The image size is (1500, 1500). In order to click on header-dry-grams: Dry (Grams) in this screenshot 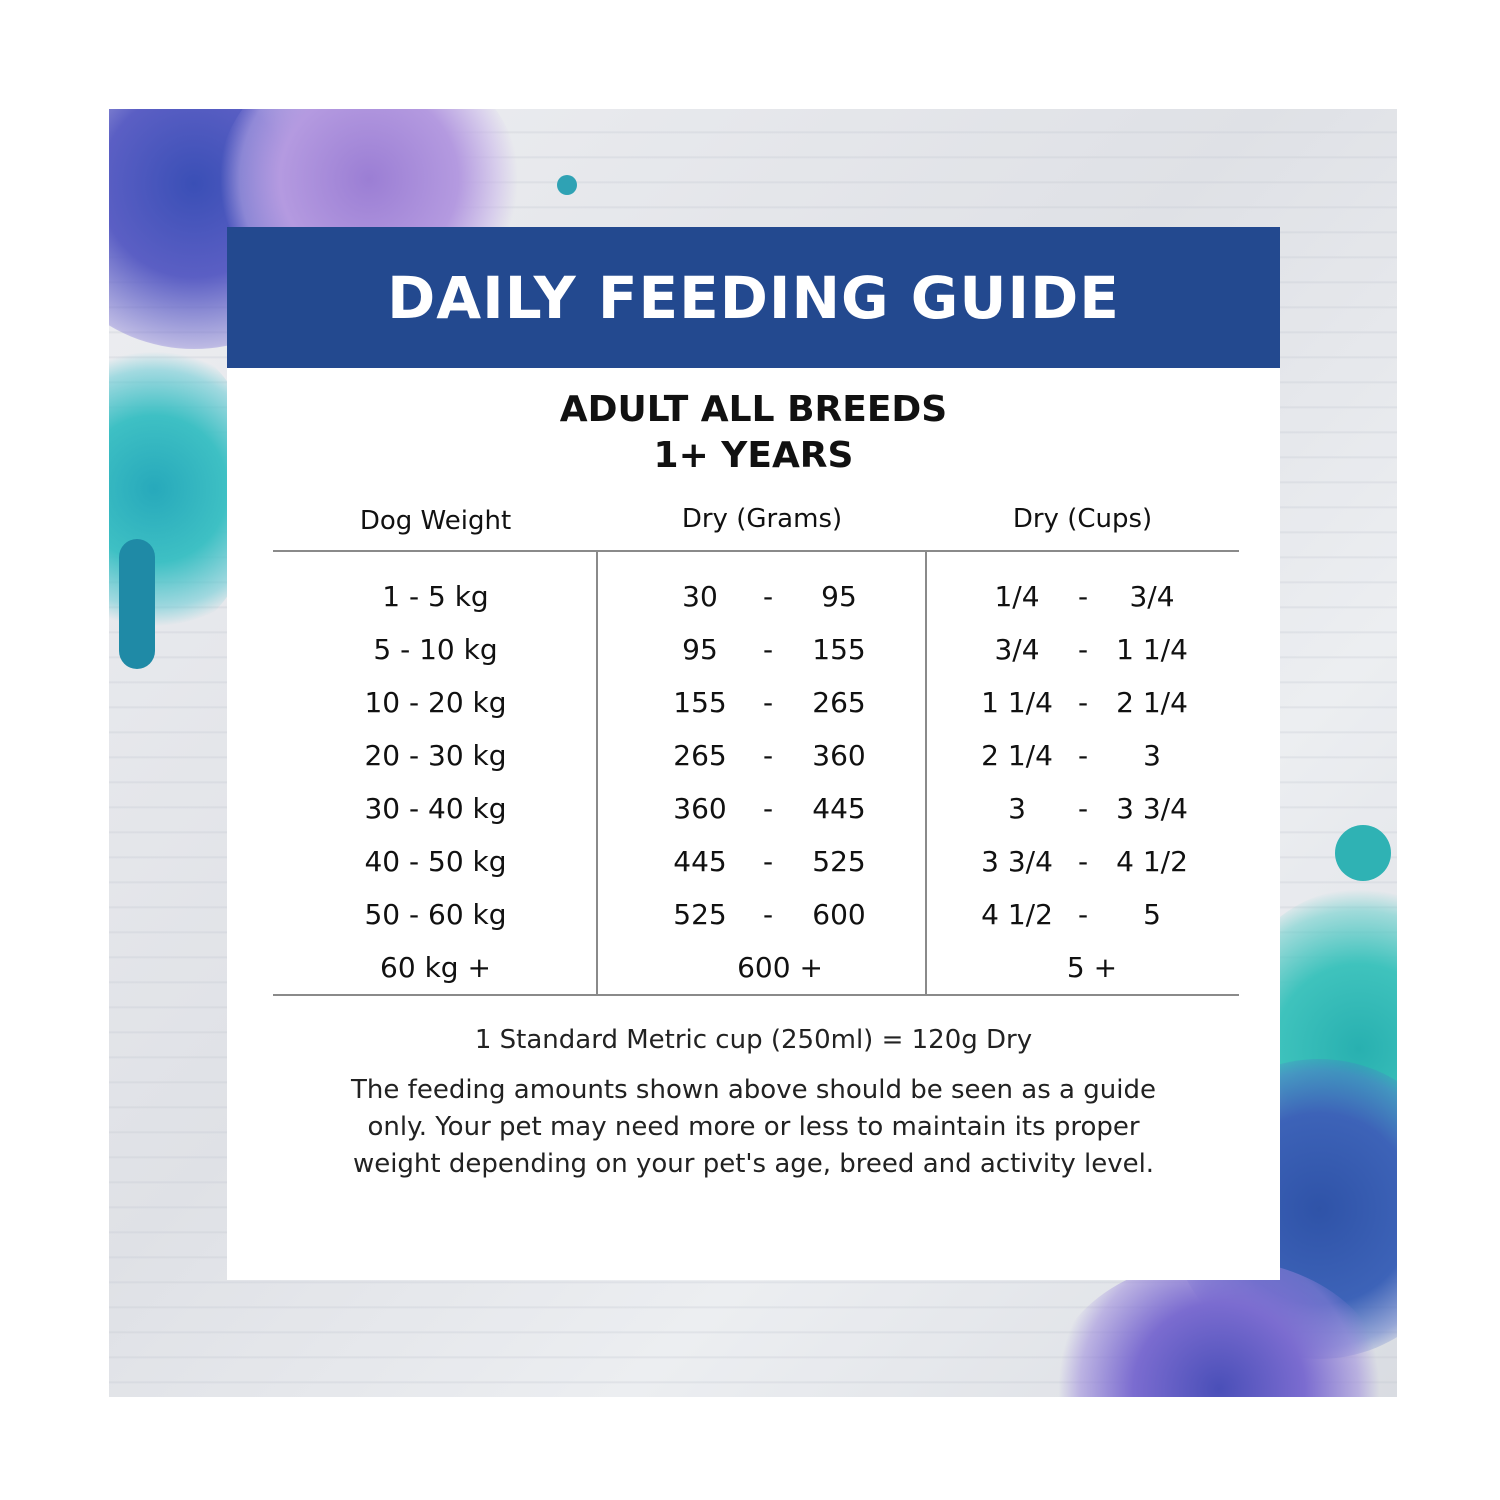, I will do `click(762, 519)`.